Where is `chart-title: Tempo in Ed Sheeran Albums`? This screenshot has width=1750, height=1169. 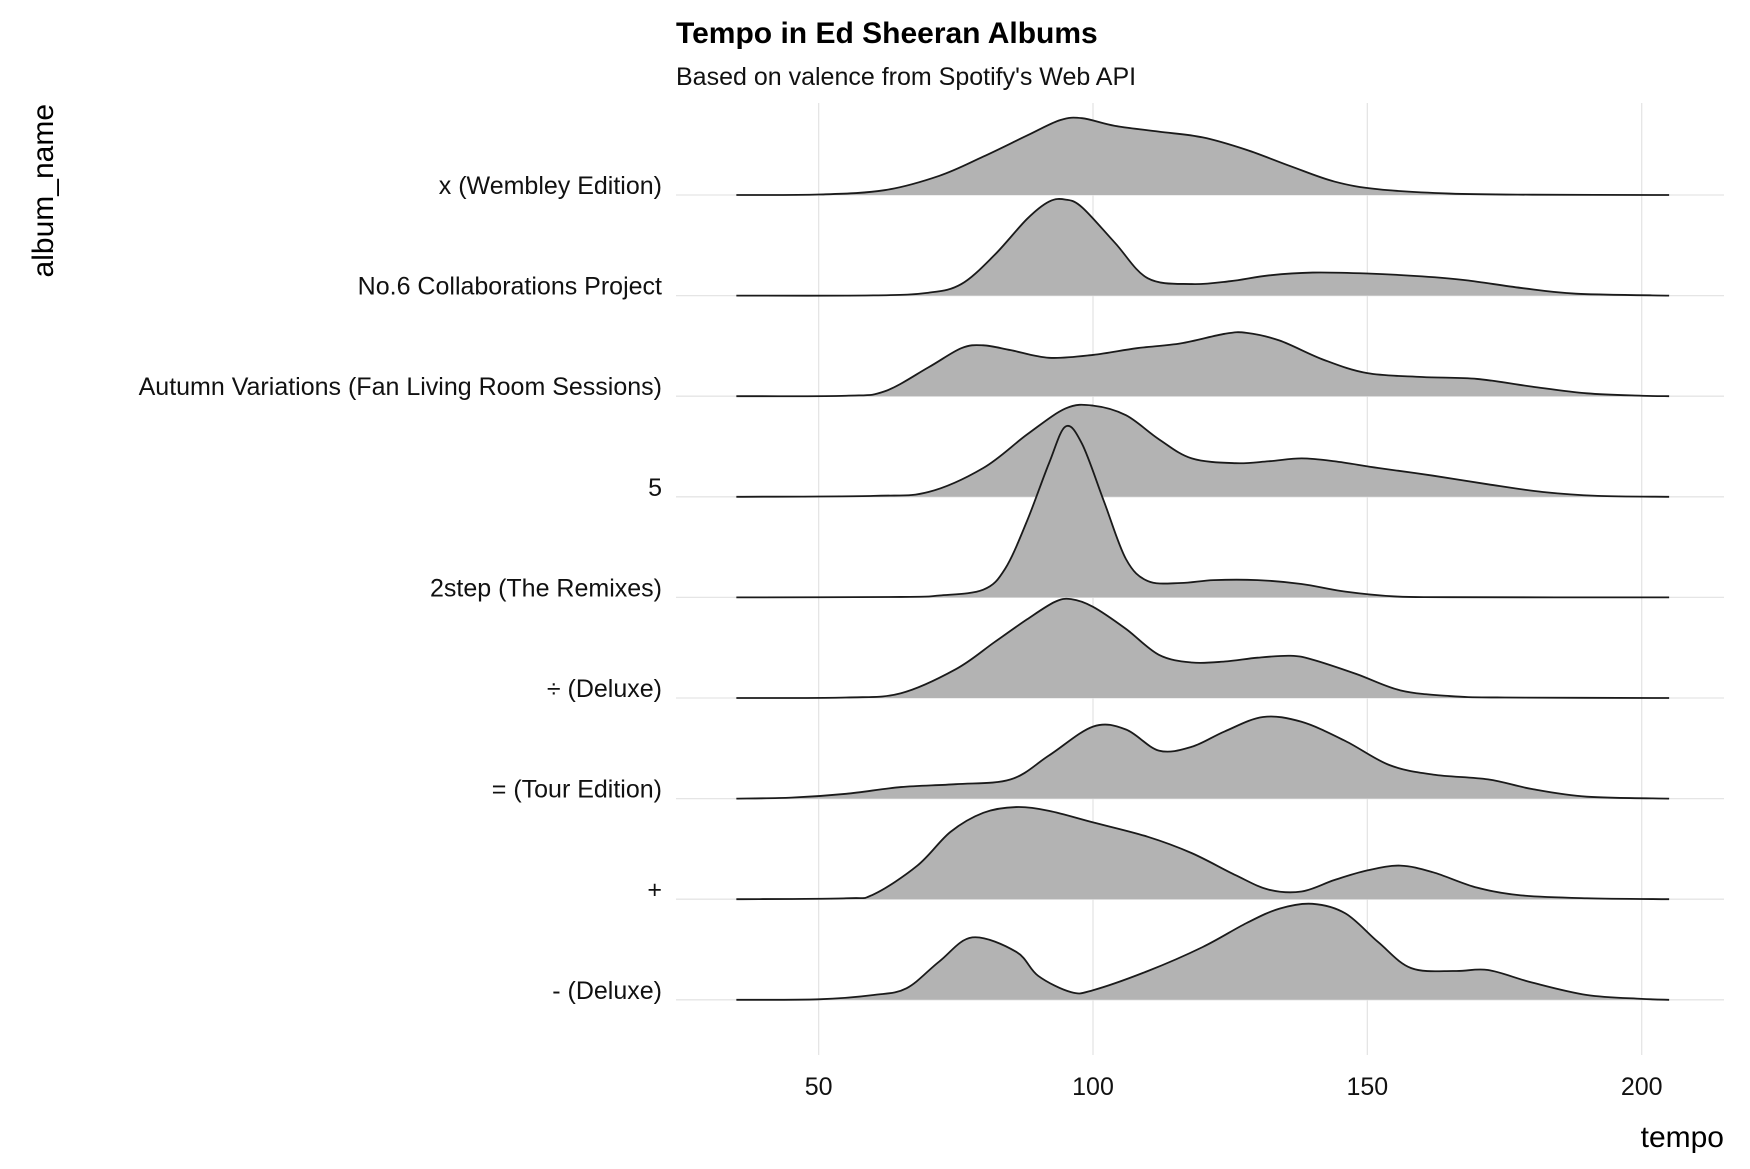
chart-title: Tempo in Ed Sheeran Albums is located at coordinates (887, 33).